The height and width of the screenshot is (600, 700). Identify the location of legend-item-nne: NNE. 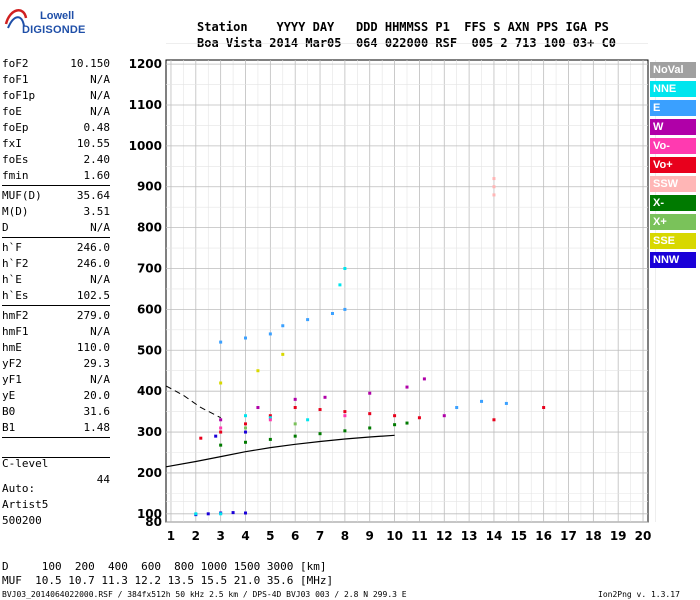
(673, 89).